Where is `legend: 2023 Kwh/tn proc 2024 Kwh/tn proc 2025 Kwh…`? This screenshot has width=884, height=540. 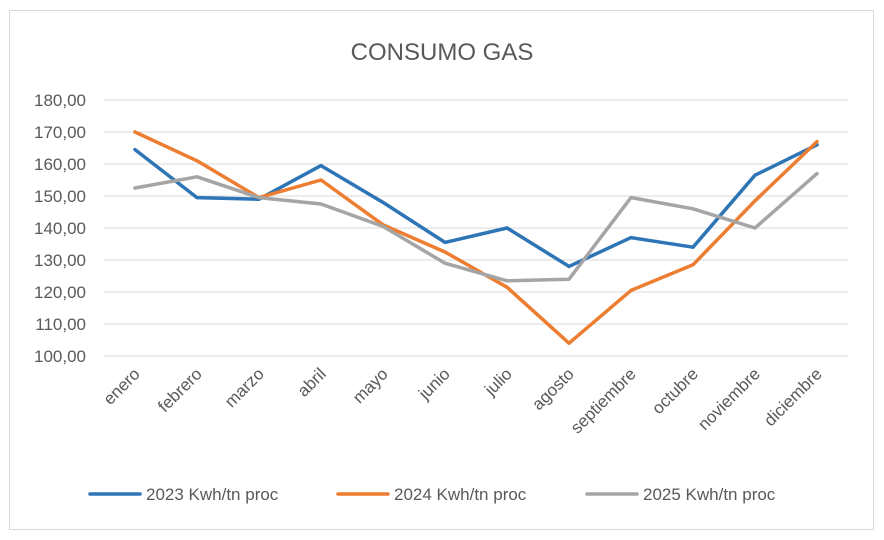
legend: 2023 Kwh/tn proc 2024 Kwh/tn proc 2025 Kwh… is located at coordinates (432, 494).